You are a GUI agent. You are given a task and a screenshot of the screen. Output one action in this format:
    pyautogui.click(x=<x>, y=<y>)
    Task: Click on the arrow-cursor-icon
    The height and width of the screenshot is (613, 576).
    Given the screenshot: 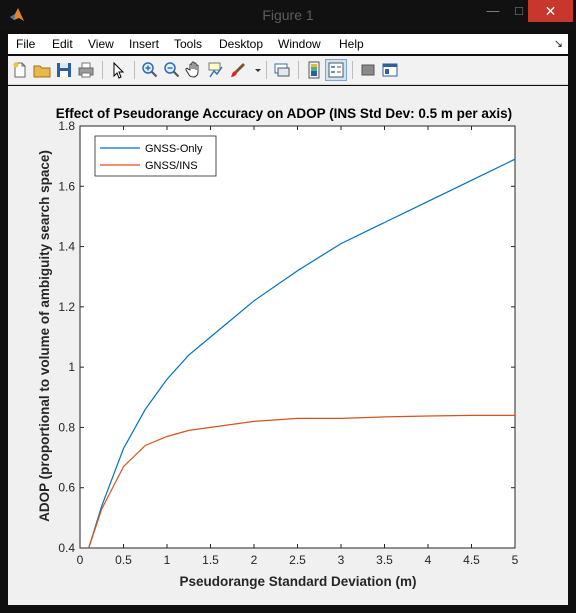 What is the action you would take?
    pyautogui.click(x=118, y=70)
    